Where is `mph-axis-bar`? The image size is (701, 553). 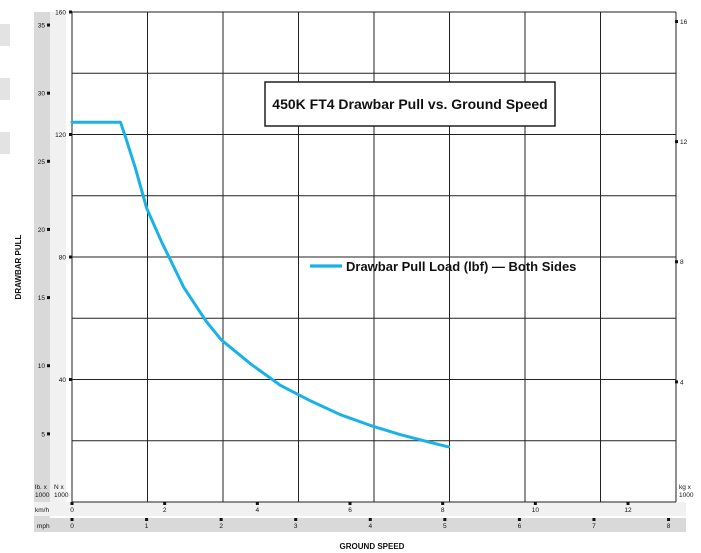
mph-axis-bar is located at coordinates (360, 525).